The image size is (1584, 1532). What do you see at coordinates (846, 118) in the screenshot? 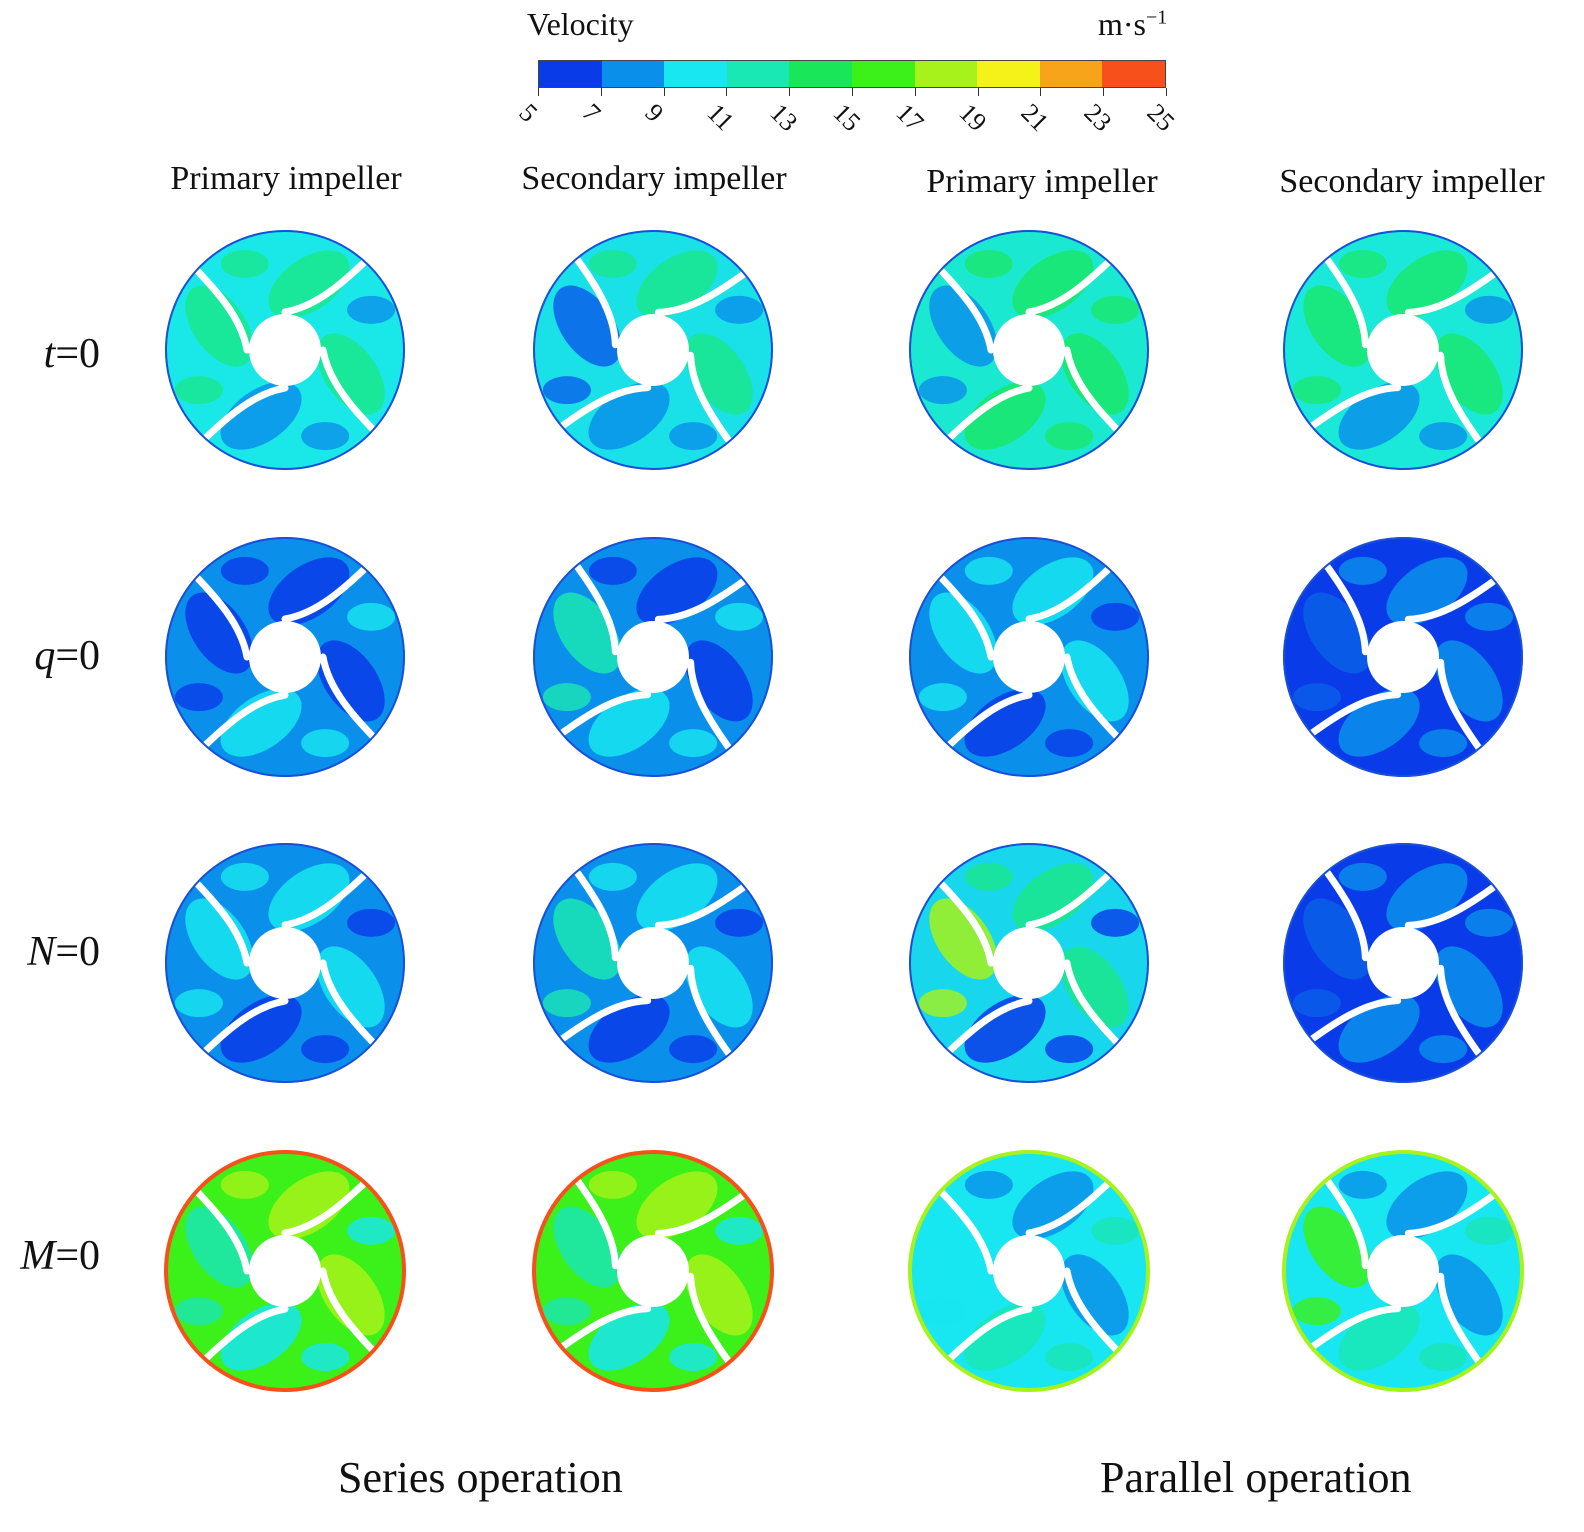
I see `colorbar-ticks: 5 7 9 11 13 15 17 19 21 23 25` at bounding box center [846, 118].